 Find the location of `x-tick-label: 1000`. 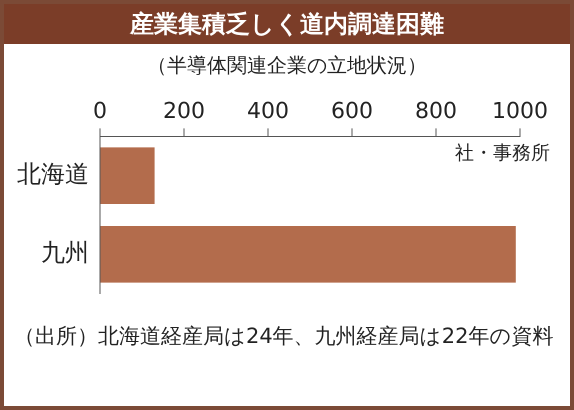

x-tick-label: 1000 is located at coordinates (520, 111).